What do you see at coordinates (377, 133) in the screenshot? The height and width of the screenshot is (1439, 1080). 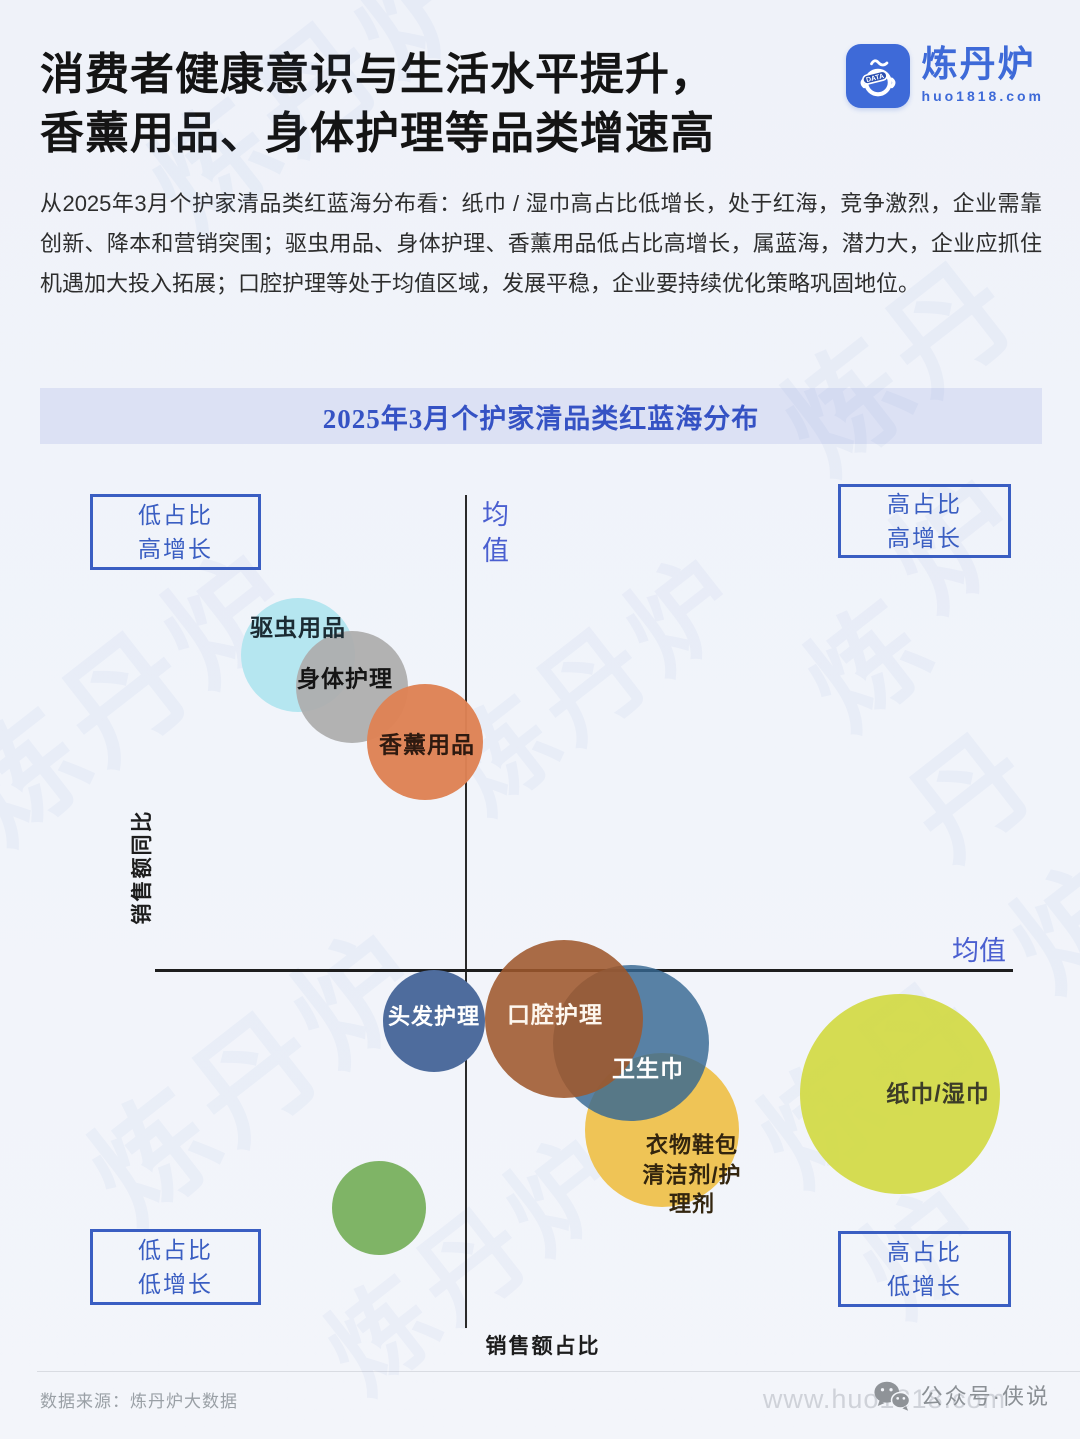 I see `page-title-line2: 香薰用品、身体护理等品类增速高` at bounding box center [377, 133].